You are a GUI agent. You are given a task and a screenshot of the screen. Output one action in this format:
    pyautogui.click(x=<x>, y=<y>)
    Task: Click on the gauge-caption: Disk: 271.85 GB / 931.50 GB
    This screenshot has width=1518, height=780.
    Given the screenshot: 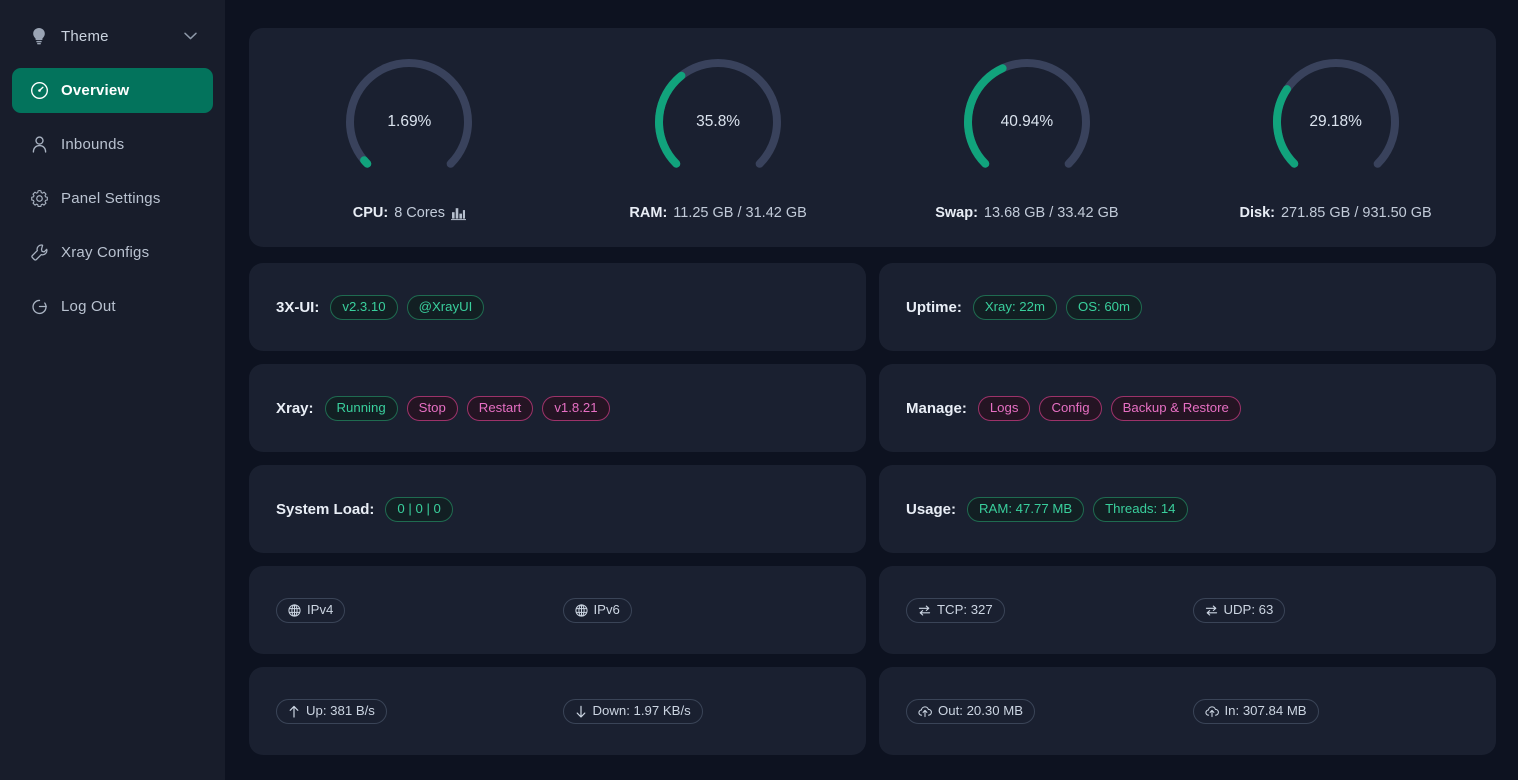 What is the action you would take?
    pyautogui.click(x=1336, y=213)
    